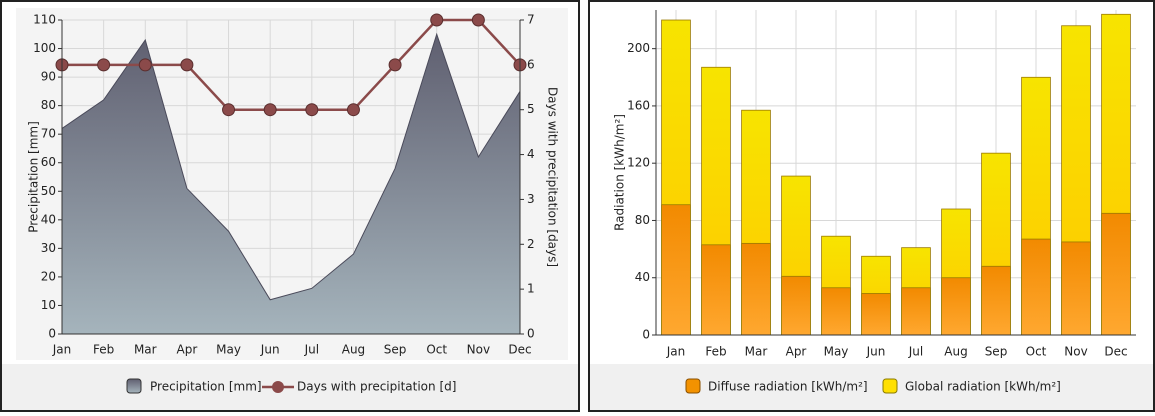 The width and height of the screenshot is (1155, 416). I want to click on y-tick-label: 20, so click(48, 276).